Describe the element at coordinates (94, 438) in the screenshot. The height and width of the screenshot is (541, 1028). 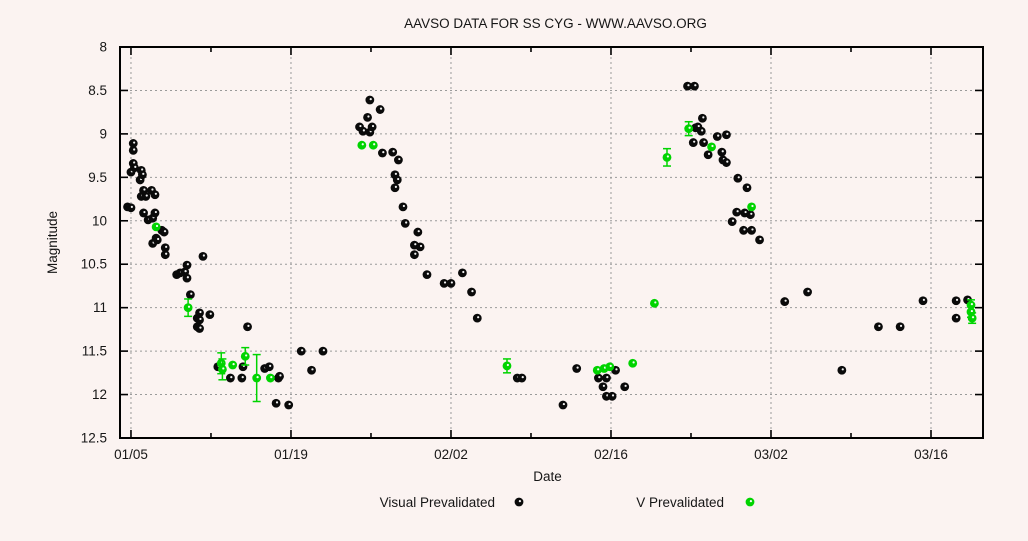
I see `y-tick-label: 12.5` at that location.